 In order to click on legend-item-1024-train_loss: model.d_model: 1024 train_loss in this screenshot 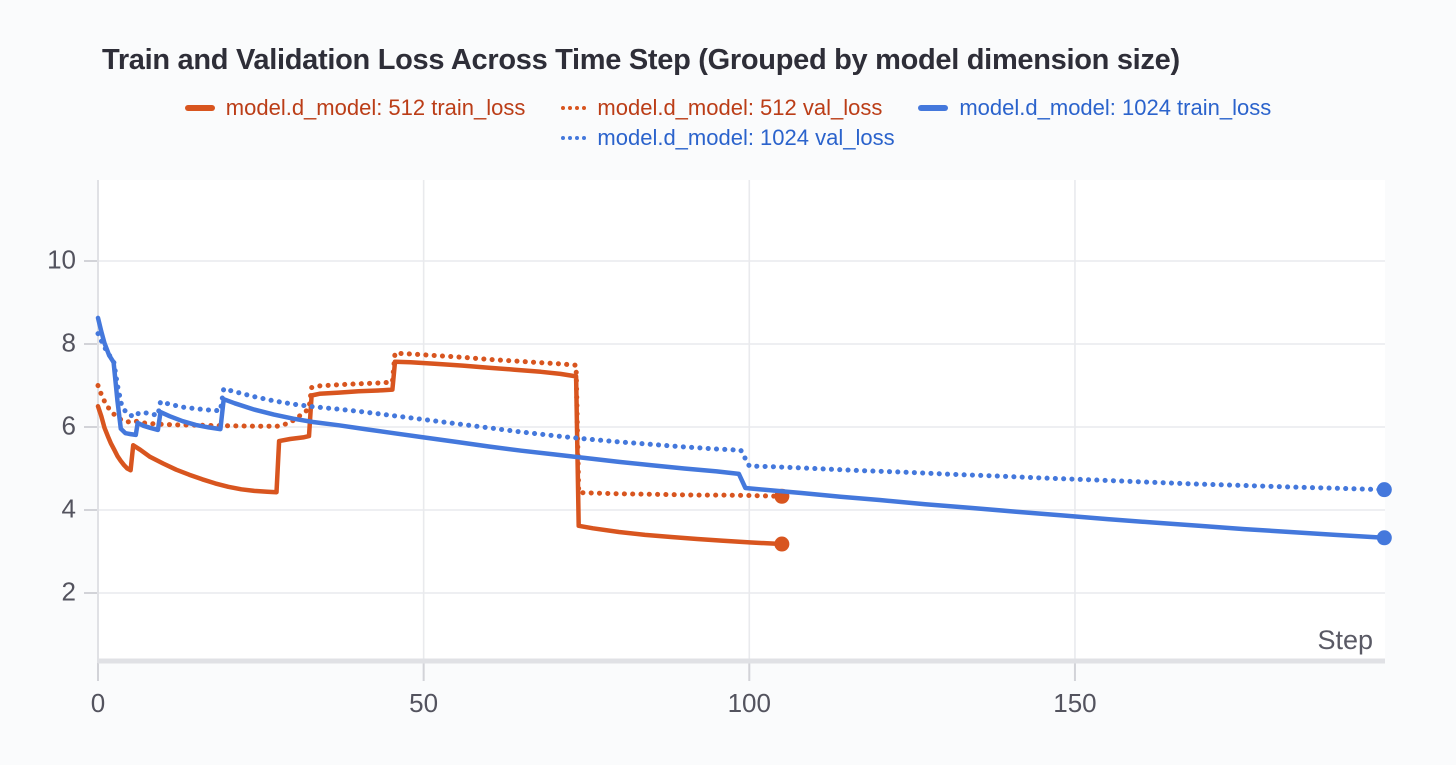, I will do `click(1094, 108)`.